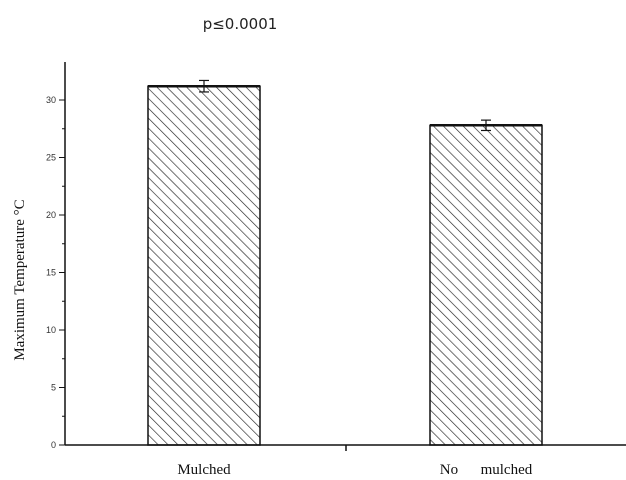 The height and width of the screenshot is (480, 626). I want to click on x-tick-label: No mulched, so click(486, 470).